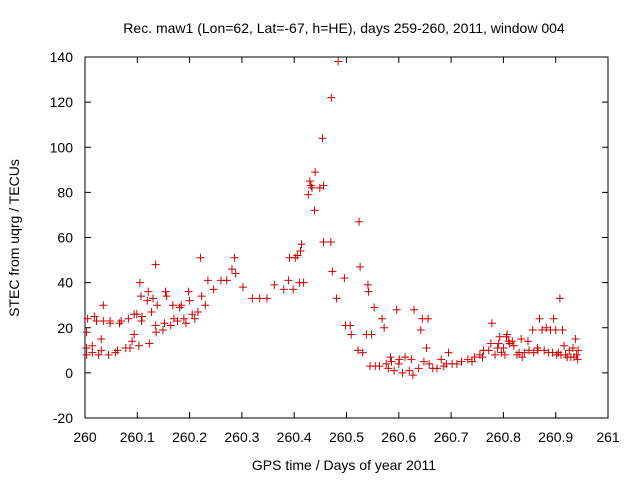  I want to click on x-tick-label: 260.6, so click(398, 437).